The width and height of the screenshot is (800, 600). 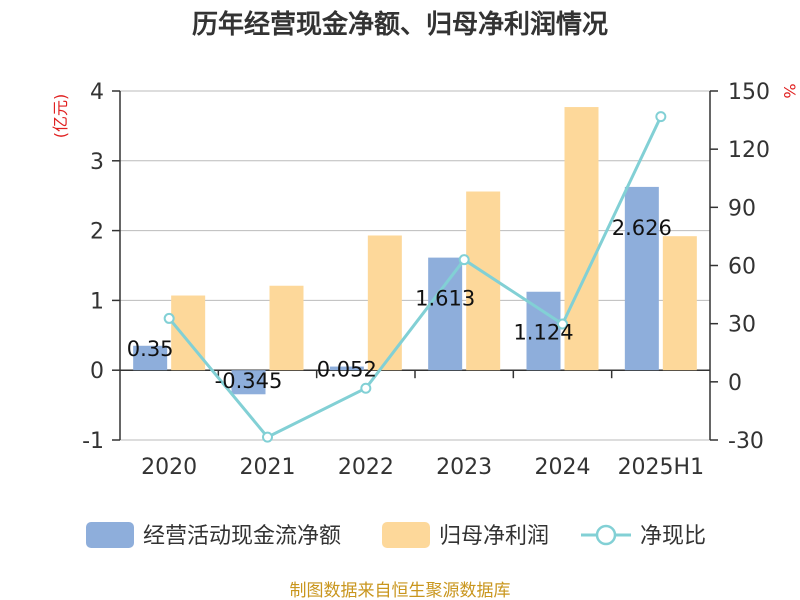 What do you see at coordinates (494, 536) in the screenshot?
I see `legend-label-net-profit: 归母净利润` at bounding box center [494, 536].